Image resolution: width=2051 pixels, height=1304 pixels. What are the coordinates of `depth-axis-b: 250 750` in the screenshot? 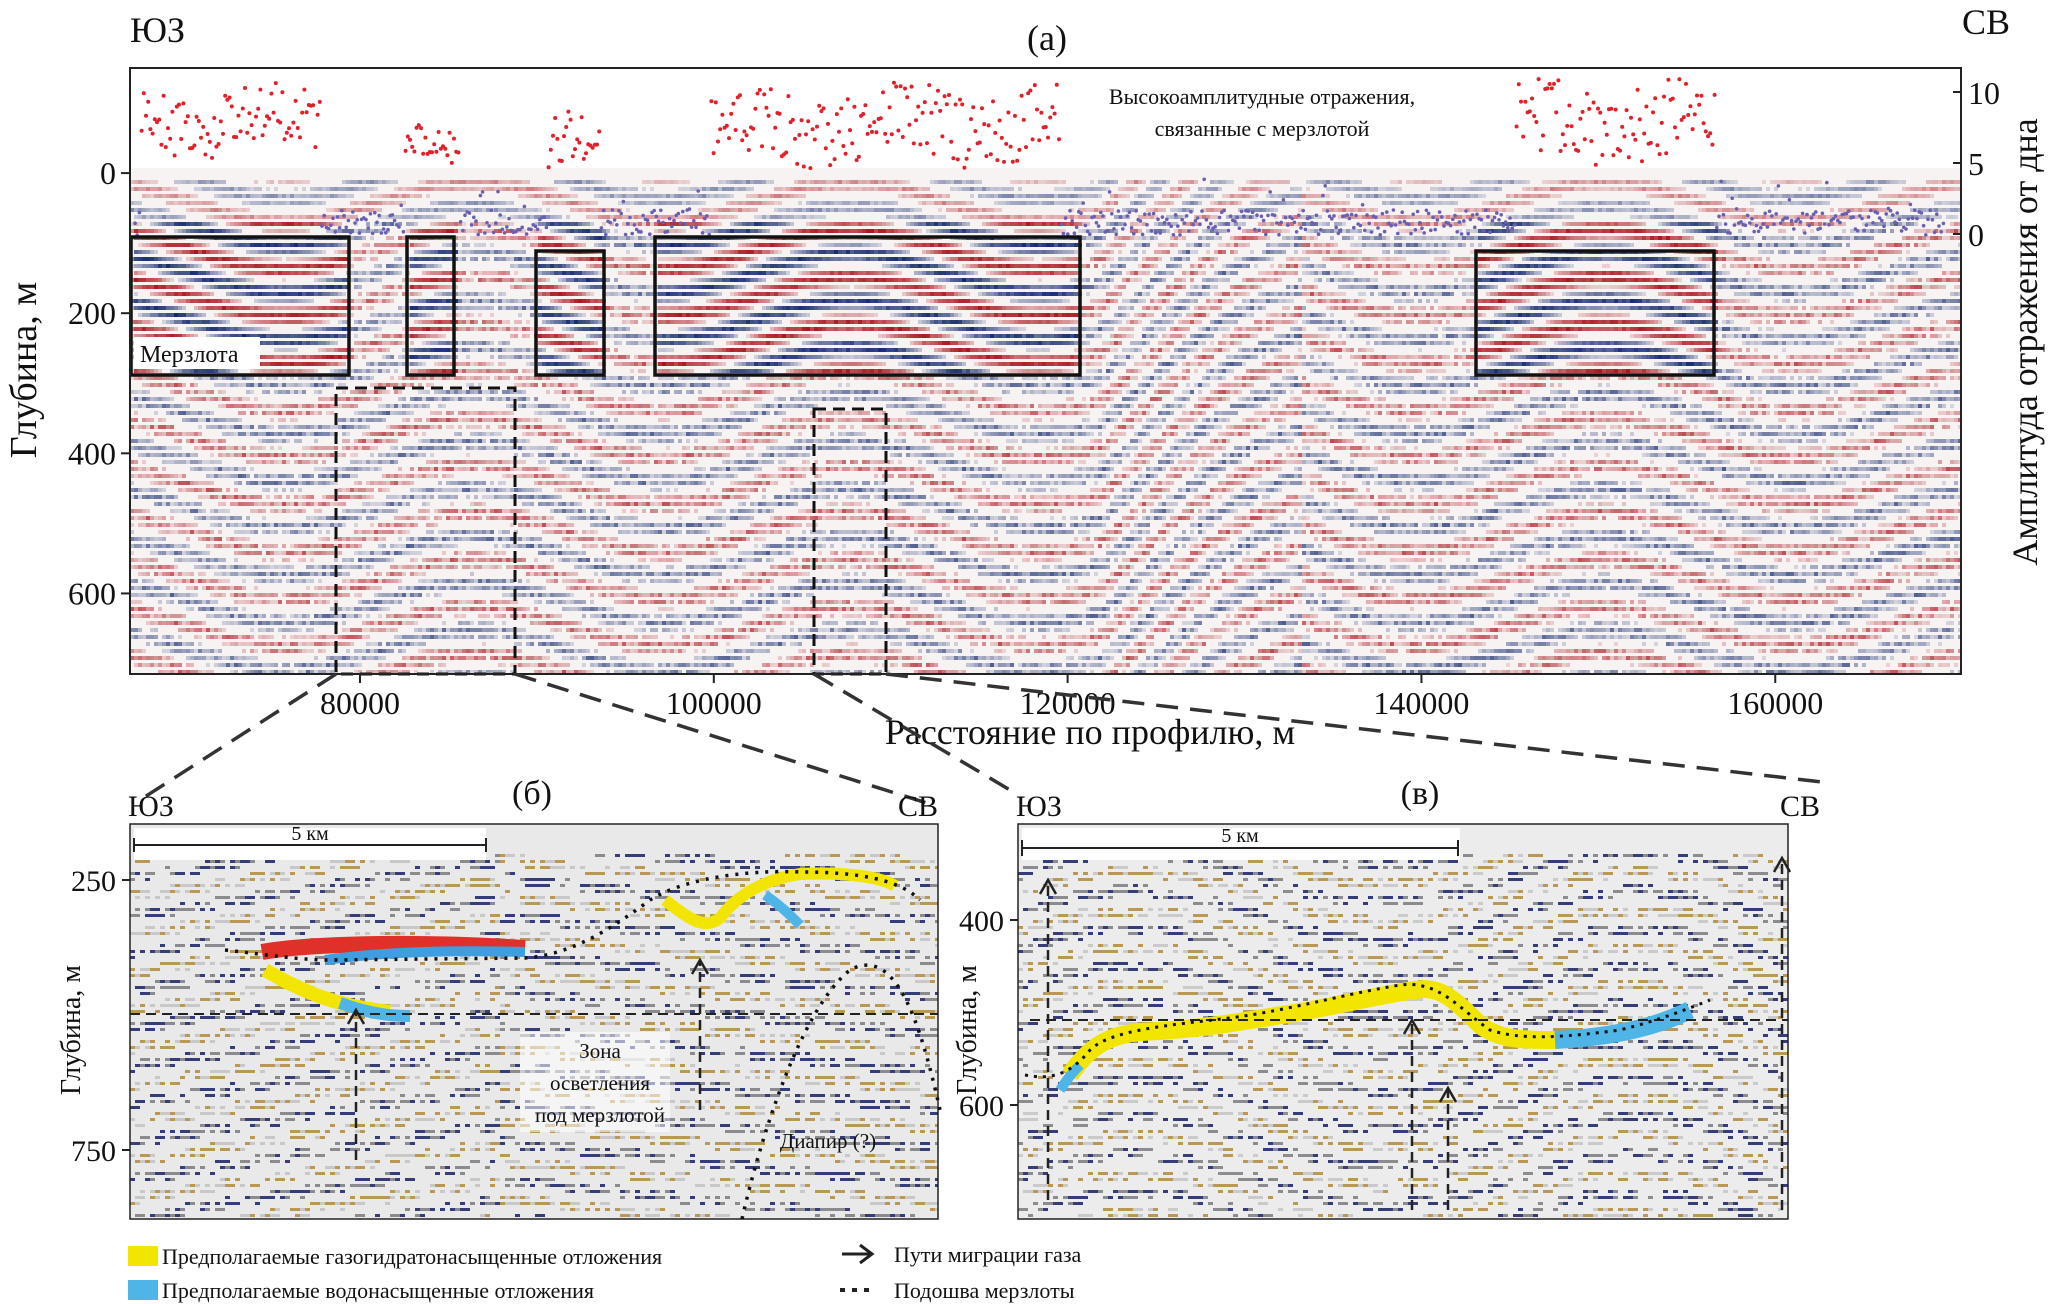 It's located at (100, 1016).